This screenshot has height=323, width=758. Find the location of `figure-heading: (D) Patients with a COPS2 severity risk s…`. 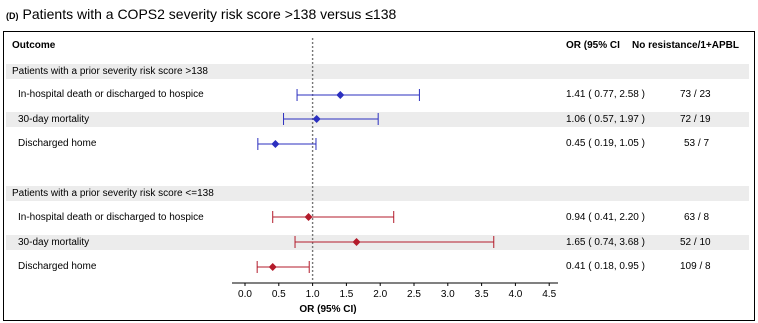

figure-heading: (D) Patients with a COPS2 severity risk s… is located at coordinates (201, 14).